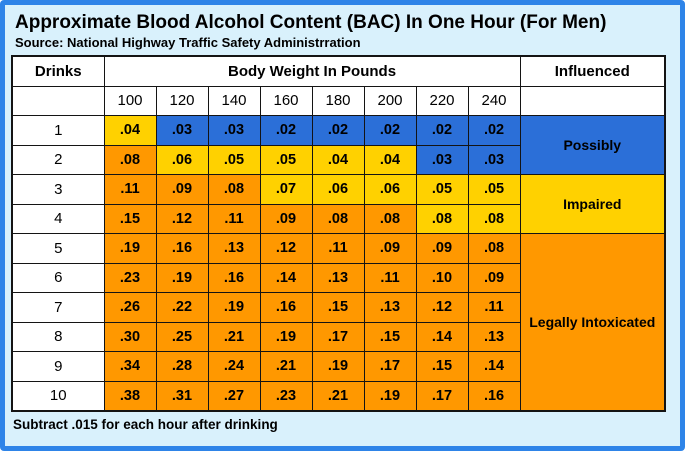 Image resolution: width=685 pixels, height=451 pixels. Describe the element at coordinates (286, 100) in the screenshot. I see `weight-column-header: 160` at that location.